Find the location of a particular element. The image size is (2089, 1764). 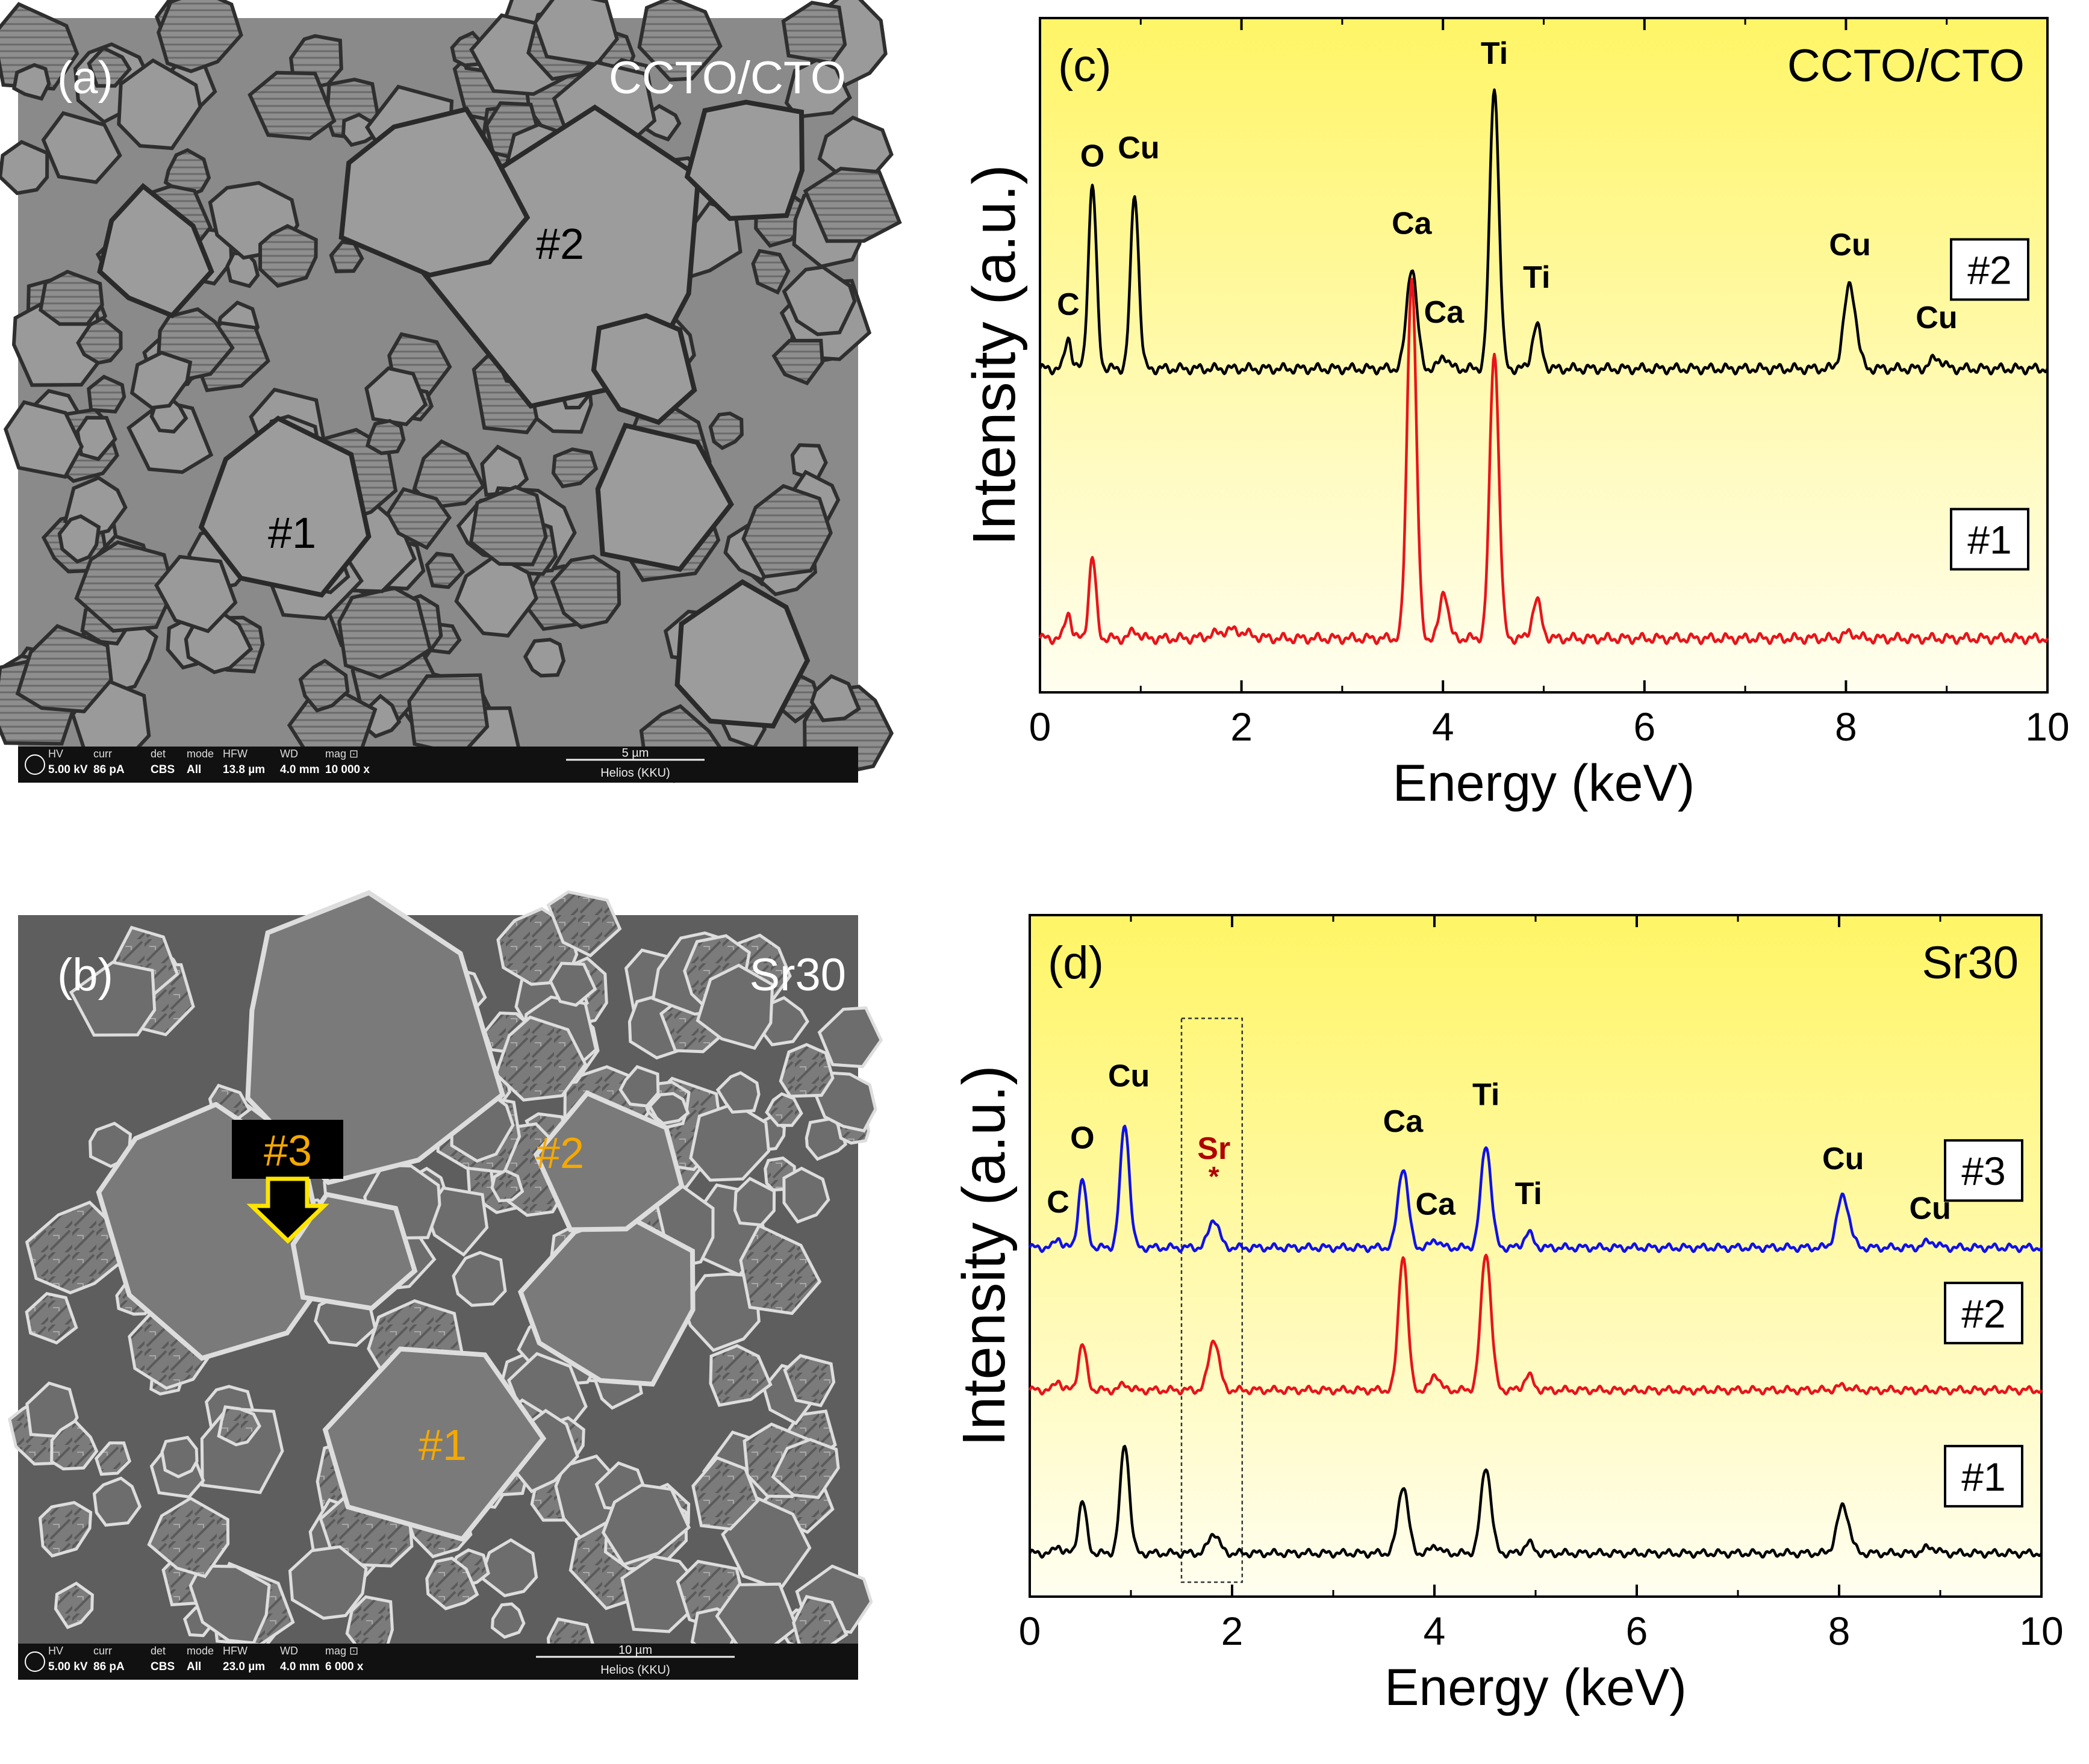

sem-info-header: WD is located at coordinates (289, 1651).